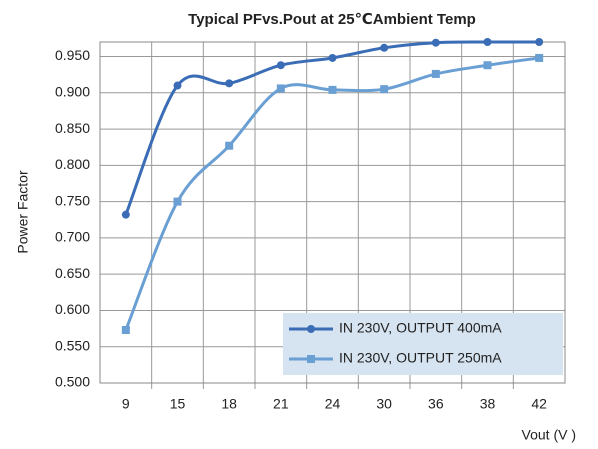 Image resolution: width=598 pixels, height=449 pixels. I want to click on legend-box, so click(423, 344).